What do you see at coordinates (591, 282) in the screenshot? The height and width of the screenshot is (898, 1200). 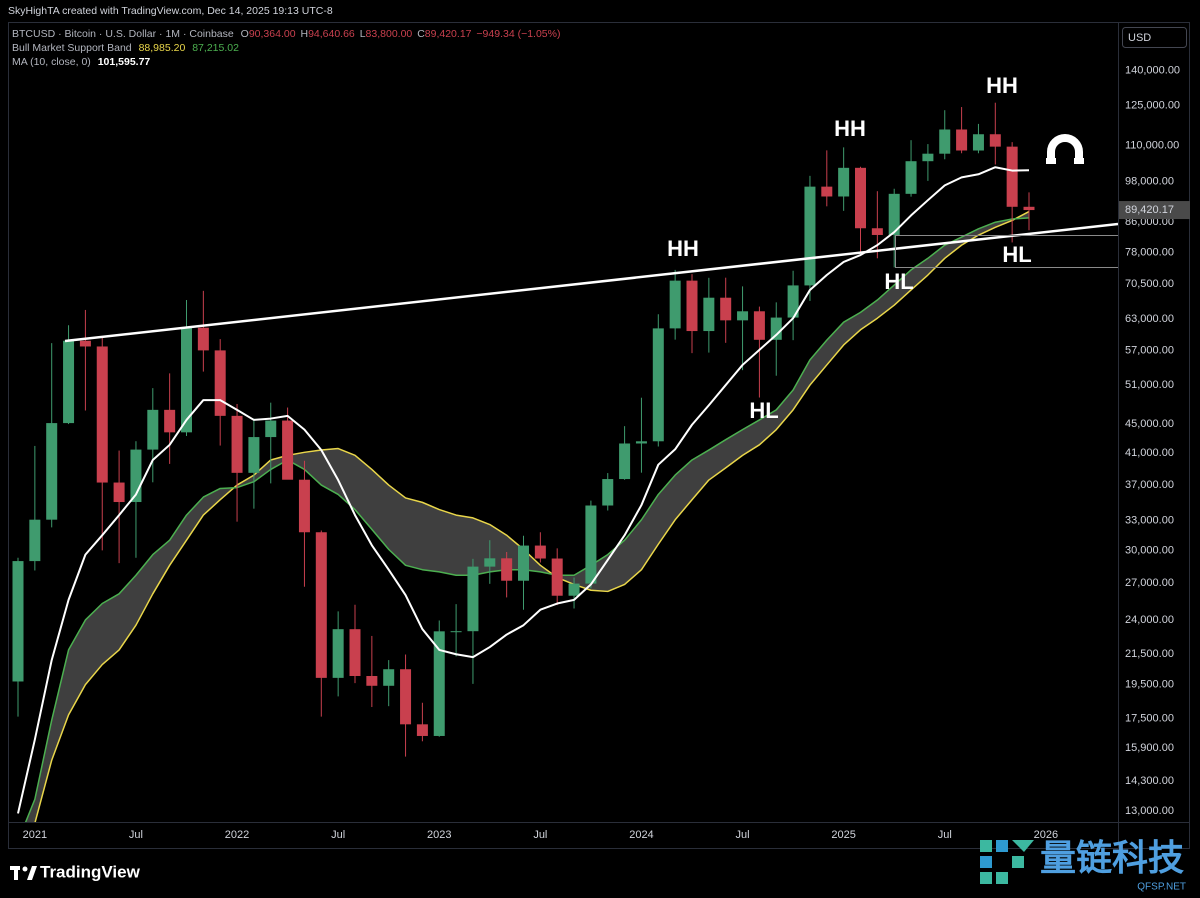 I see `trendline` at bounding box center [591, 282].